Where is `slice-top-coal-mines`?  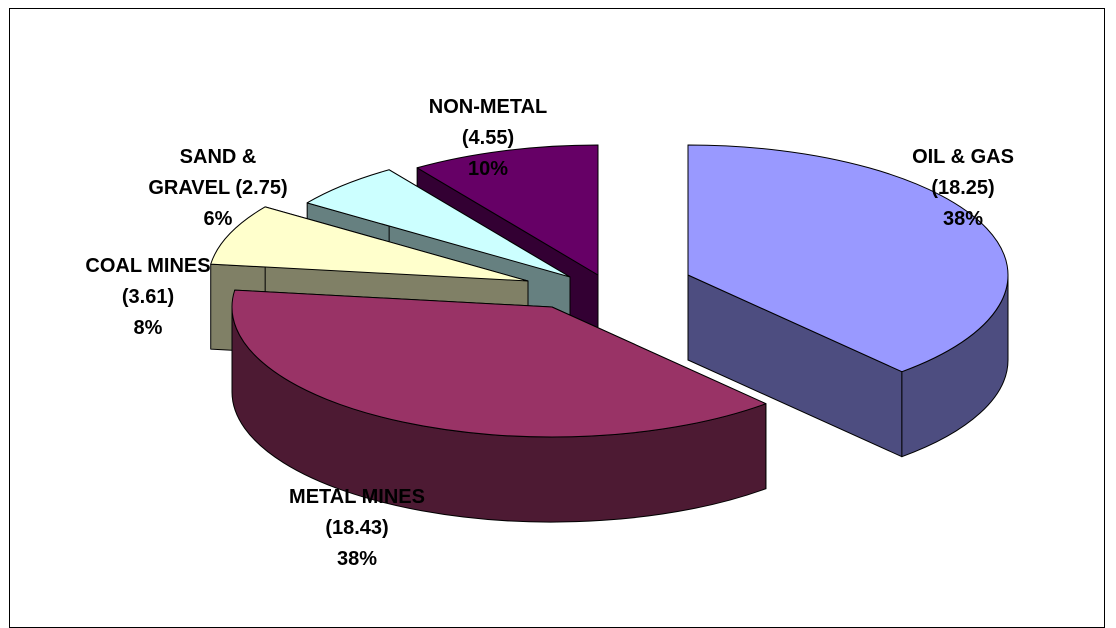
slice-top-coal-mines is located at coordinates (369, 244).